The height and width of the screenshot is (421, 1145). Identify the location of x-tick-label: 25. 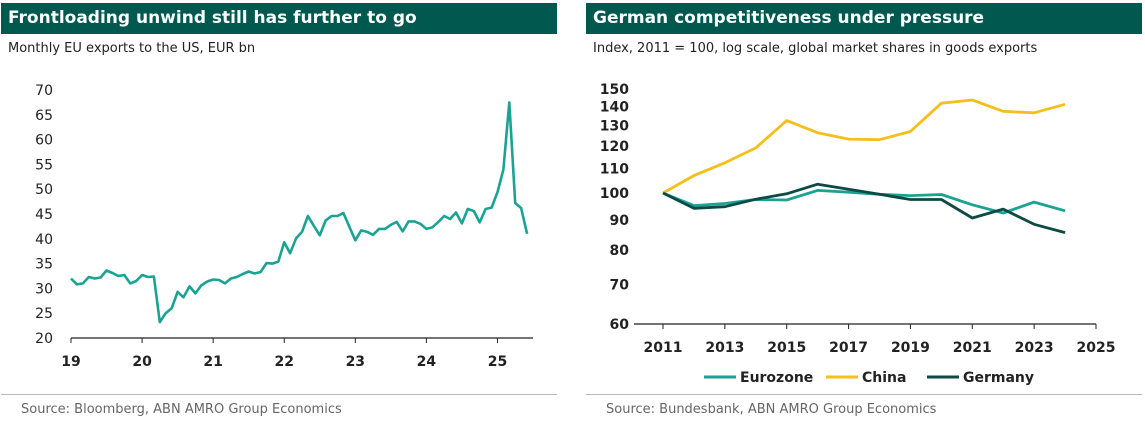
(497, 362).